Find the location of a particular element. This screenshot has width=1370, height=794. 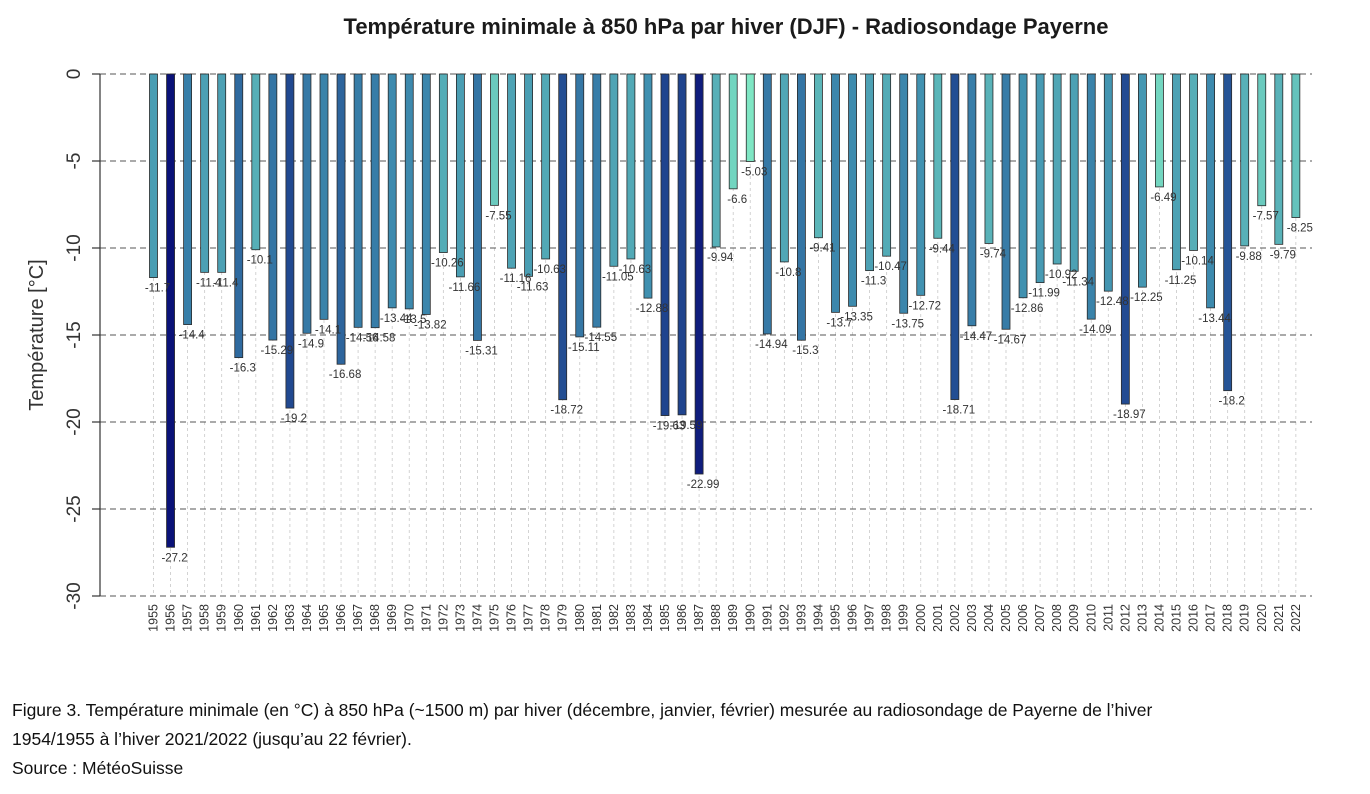

x-tick-label: 1970 is located at coordinates (409, 618).